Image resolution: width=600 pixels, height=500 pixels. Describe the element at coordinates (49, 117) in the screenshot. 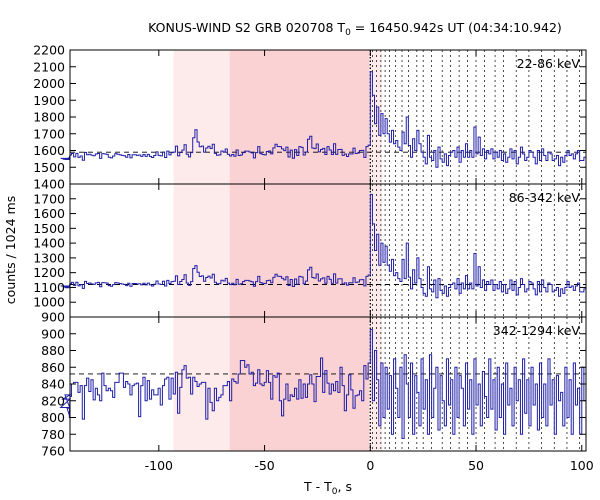

I see `y-tick-label: 1800` at that location.